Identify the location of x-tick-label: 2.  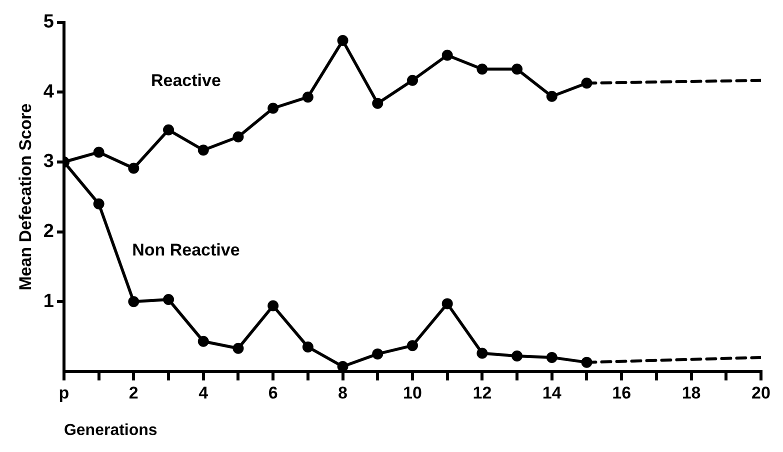
(133, 392).